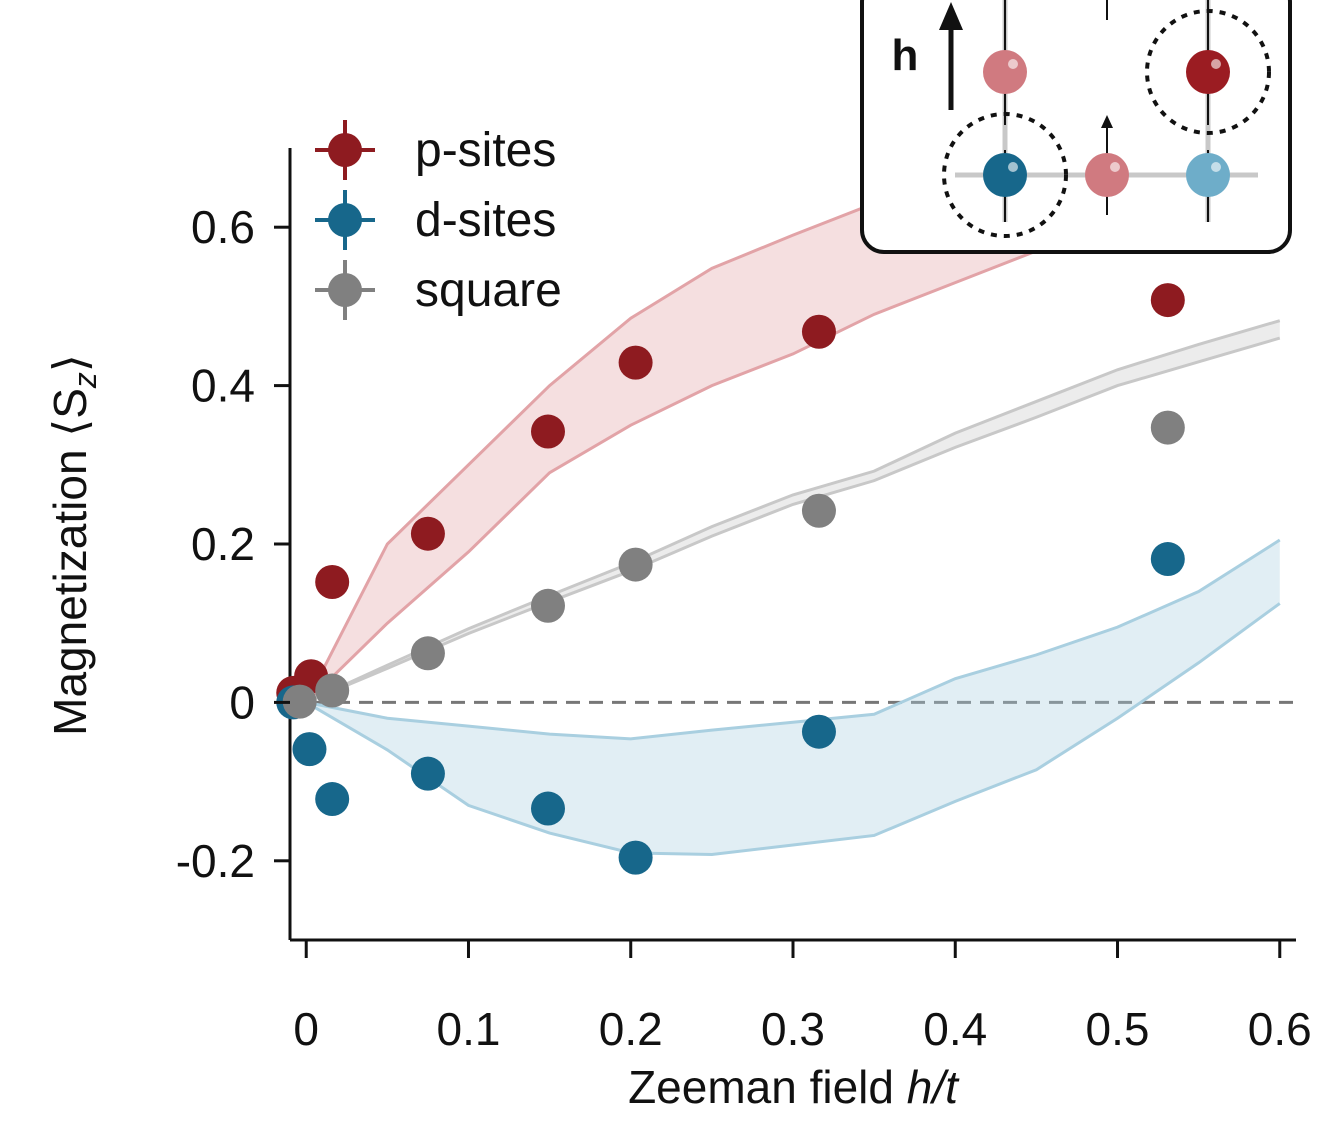  Describe the element at coordinates (1280, 1029) in the screenshot. I see `x-tick-label: 0.6` at that location.